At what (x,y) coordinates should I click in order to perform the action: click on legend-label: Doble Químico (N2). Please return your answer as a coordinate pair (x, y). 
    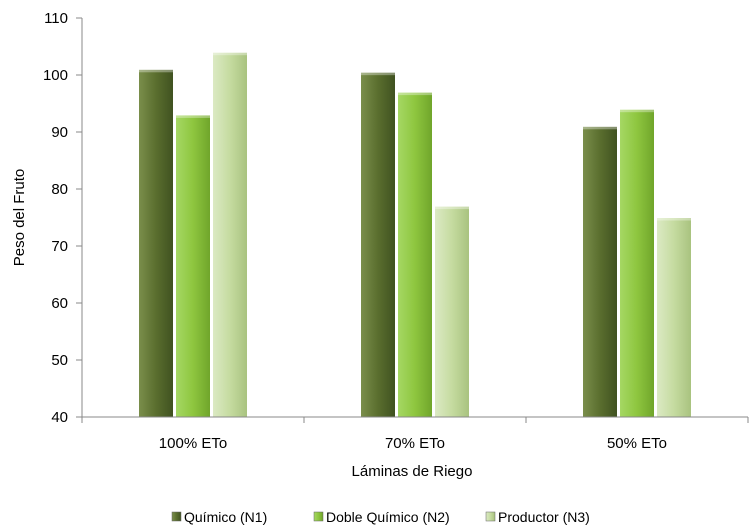
    Looking at the image, I should click on (388, 517).